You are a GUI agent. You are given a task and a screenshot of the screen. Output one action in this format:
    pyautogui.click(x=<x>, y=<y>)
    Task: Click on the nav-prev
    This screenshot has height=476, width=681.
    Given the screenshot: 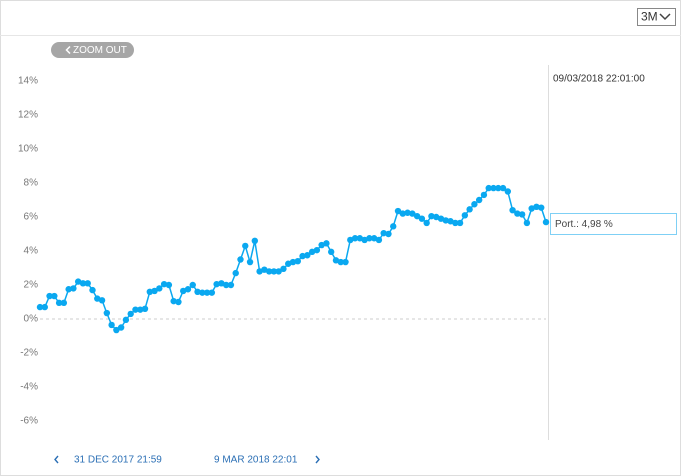 What is the action you would take?
    pyautogui.click(x=56, y=459)
    